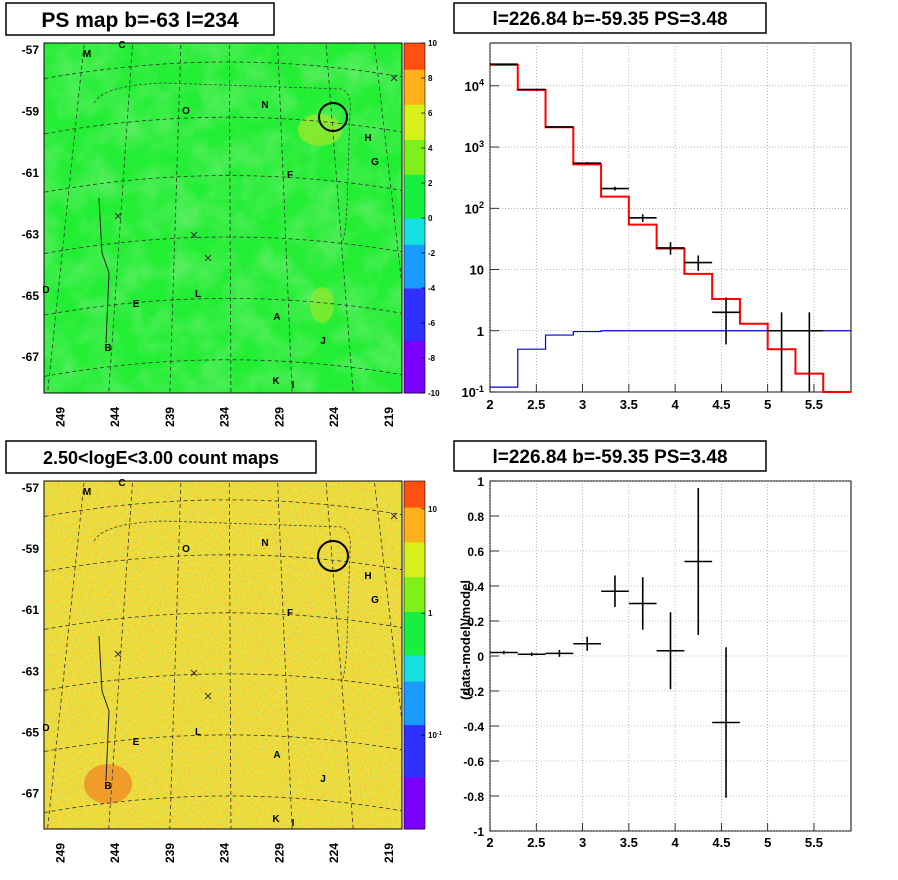  Describe the element at coordinates (121, 483) in the screenshot. I see `source-label-c: C` at that location.